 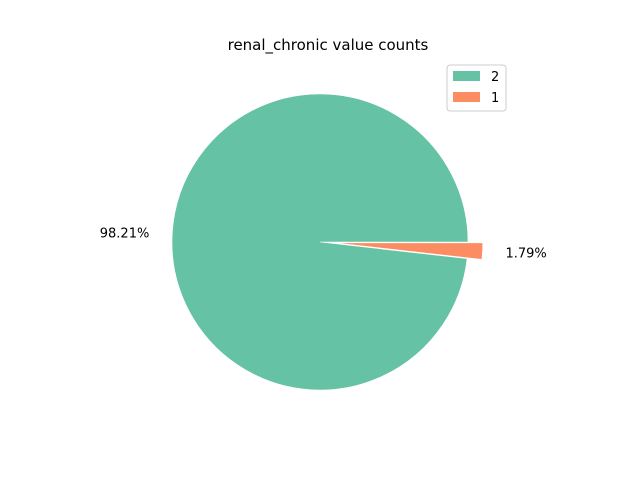 What do you see at coordinates (125, 233) in the screenshot?
I see `percent-label-2: 98.21%` at bounding box center [125, 233].